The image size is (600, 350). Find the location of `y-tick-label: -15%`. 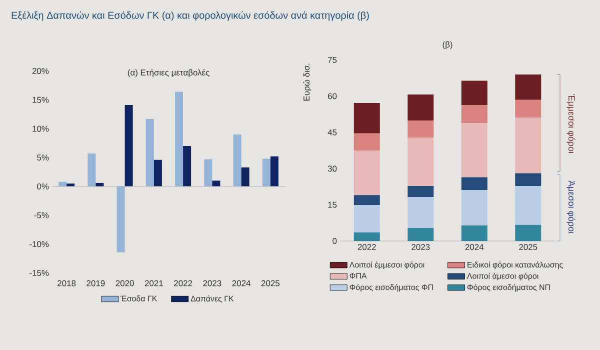

y-tick-label: -15% is located at coordinates (39, 273).